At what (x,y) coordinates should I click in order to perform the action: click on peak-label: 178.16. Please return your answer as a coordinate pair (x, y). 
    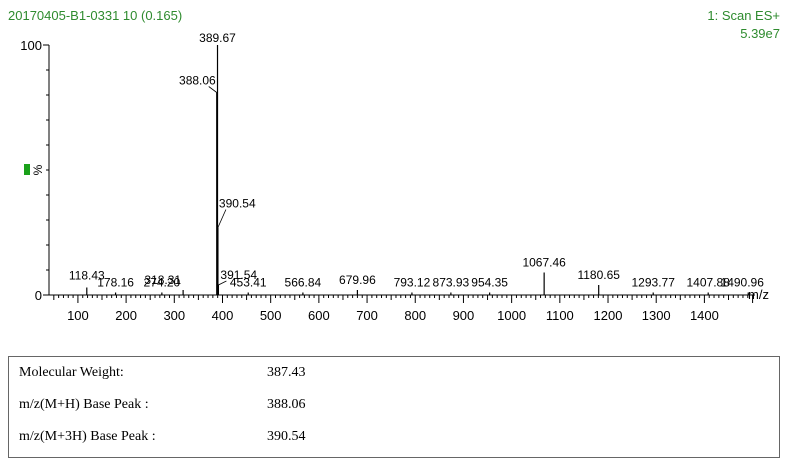
    Looking at the image, I should click on (115, 283).